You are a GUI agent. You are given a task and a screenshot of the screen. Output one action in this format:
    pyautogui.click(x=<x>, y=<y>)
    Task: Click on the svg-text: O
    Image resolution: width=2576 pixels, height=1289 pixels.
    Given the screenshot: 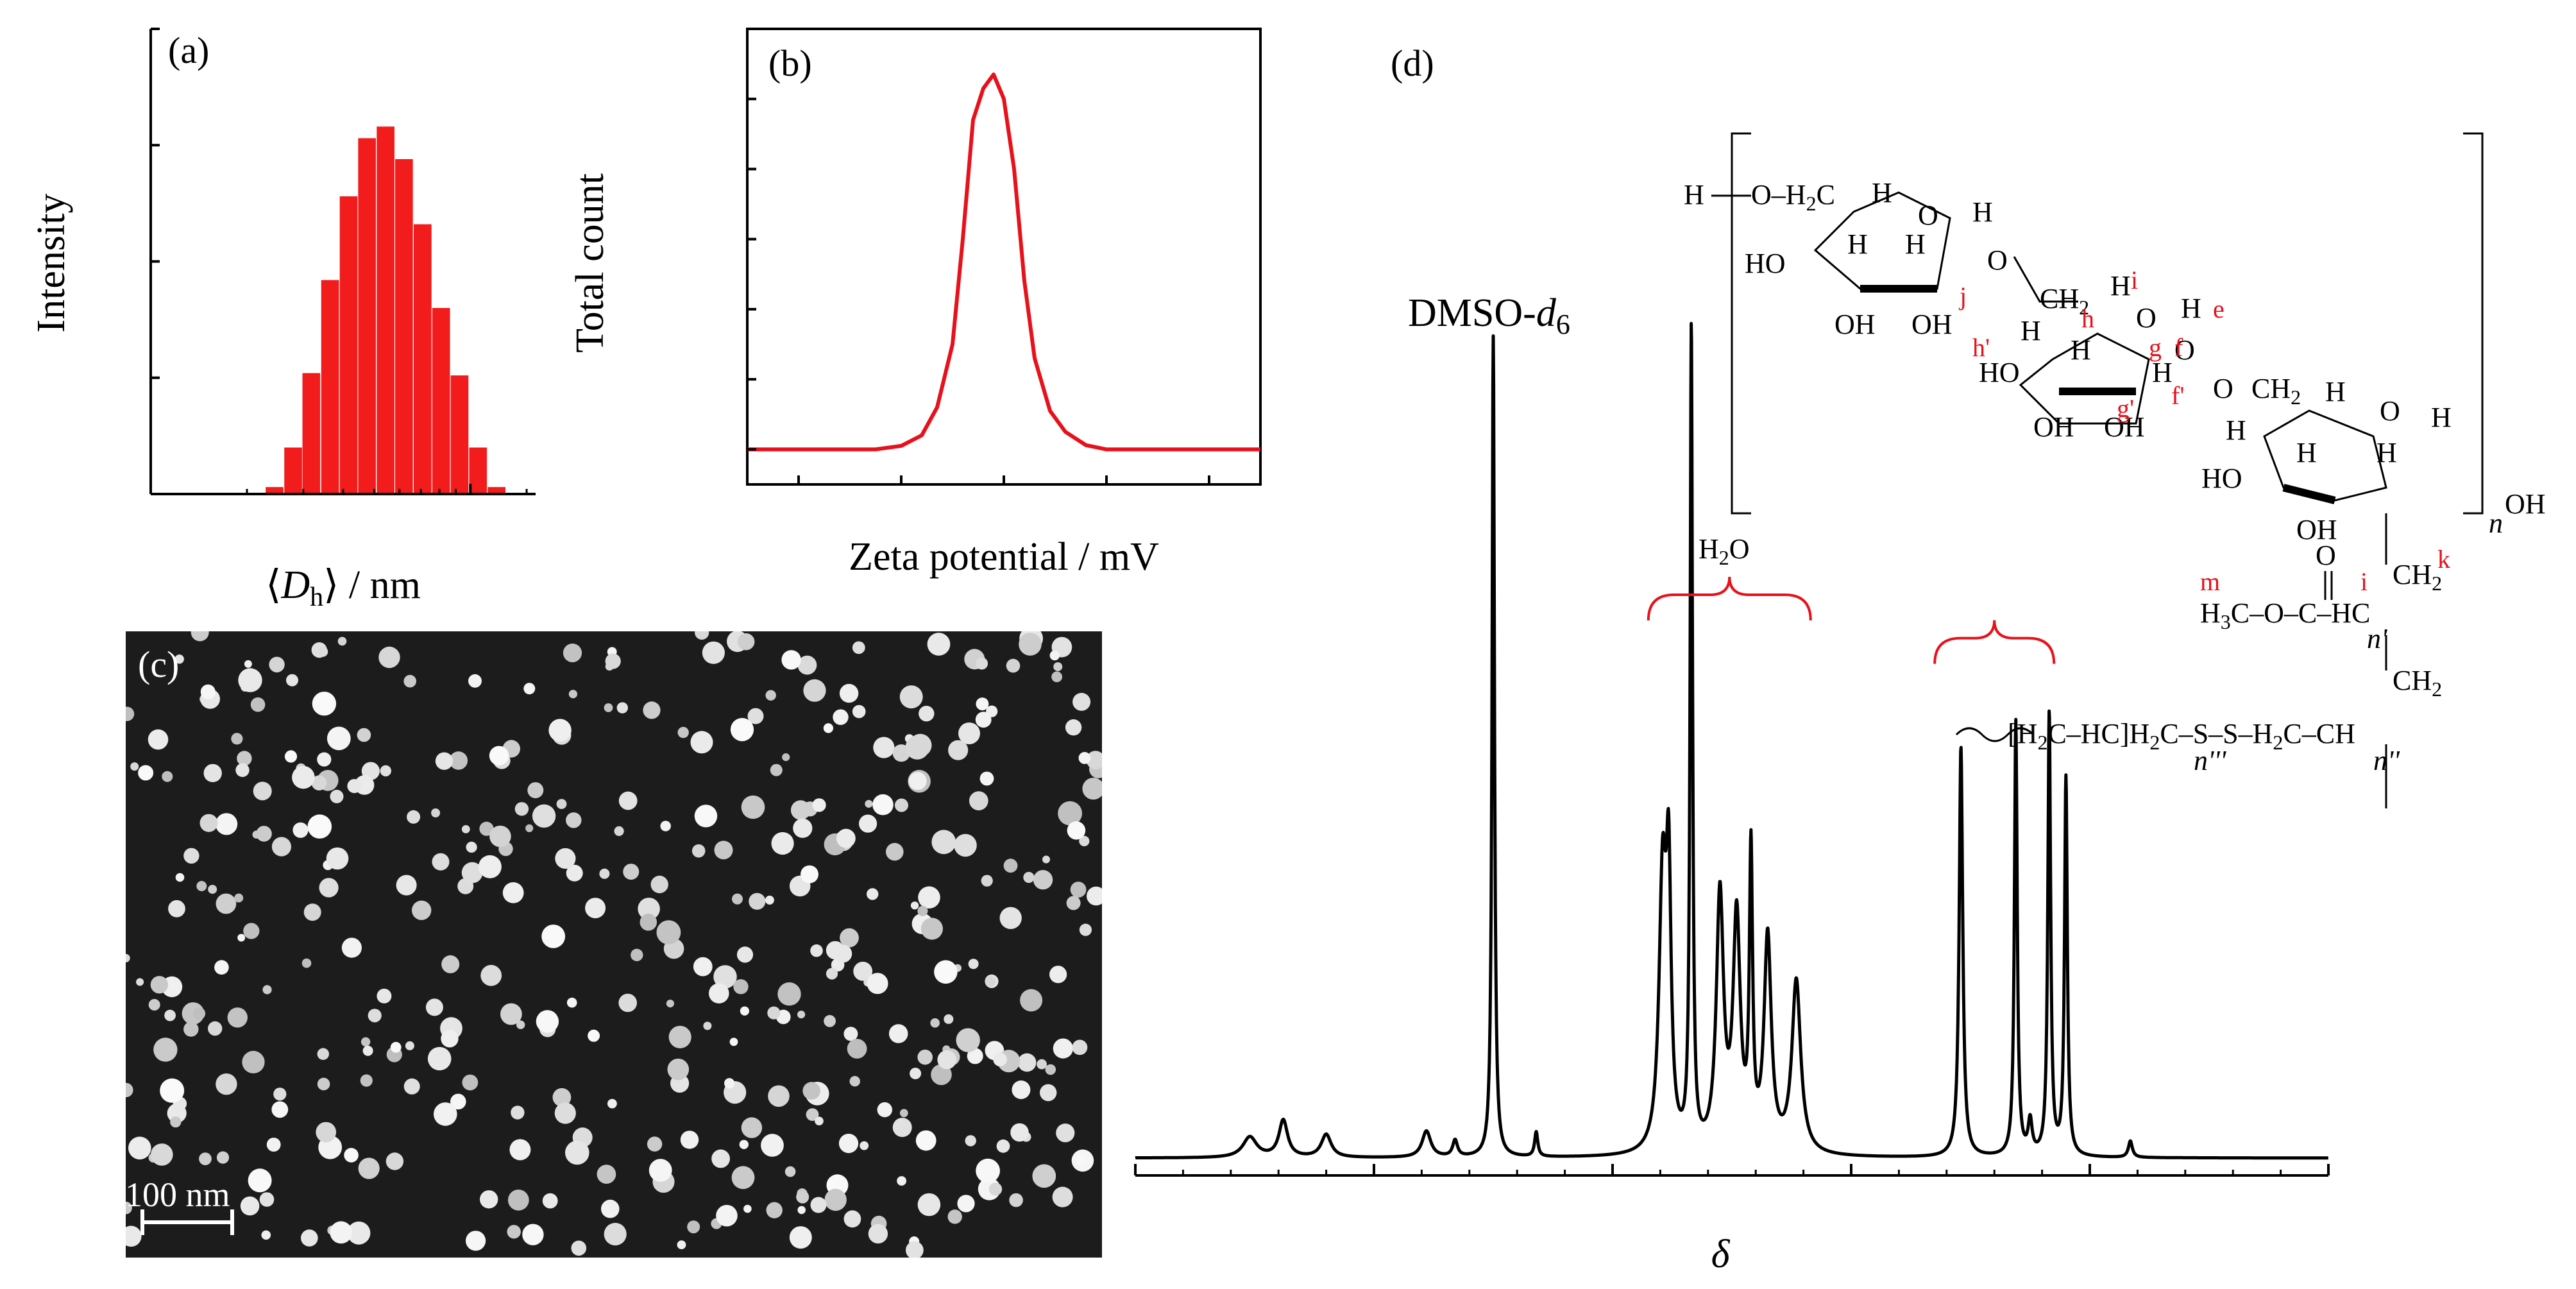 What is the action you would take?
    pyautogui.click(x=2390, y=411)
    